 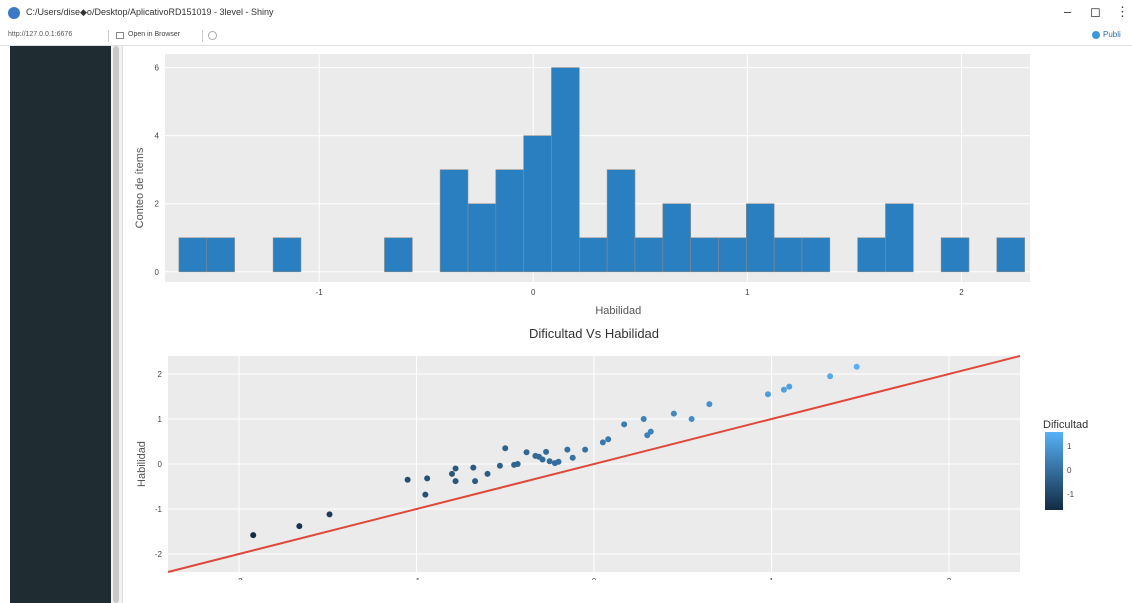 I want to click on scatter-x-tick-label: -1, so click(x=417, y=578).